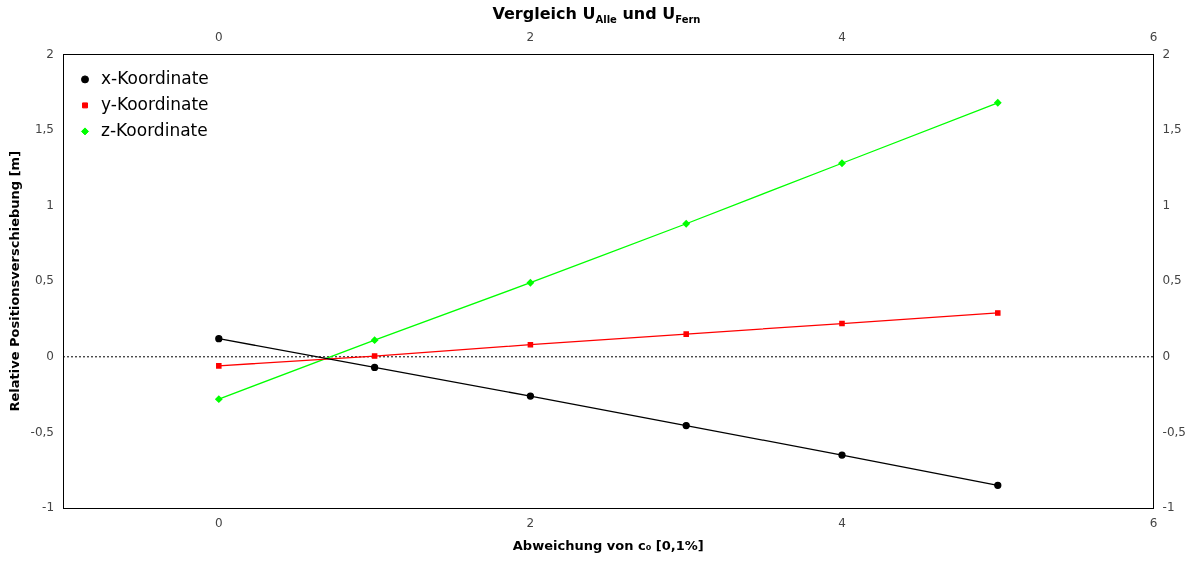 The width and height of the screenshot is (1193, 564). What do you see at coordinates (1166, 355) in the screenshot?
I see `y2-tick-label: 0` at bounding box center [1166, 355].